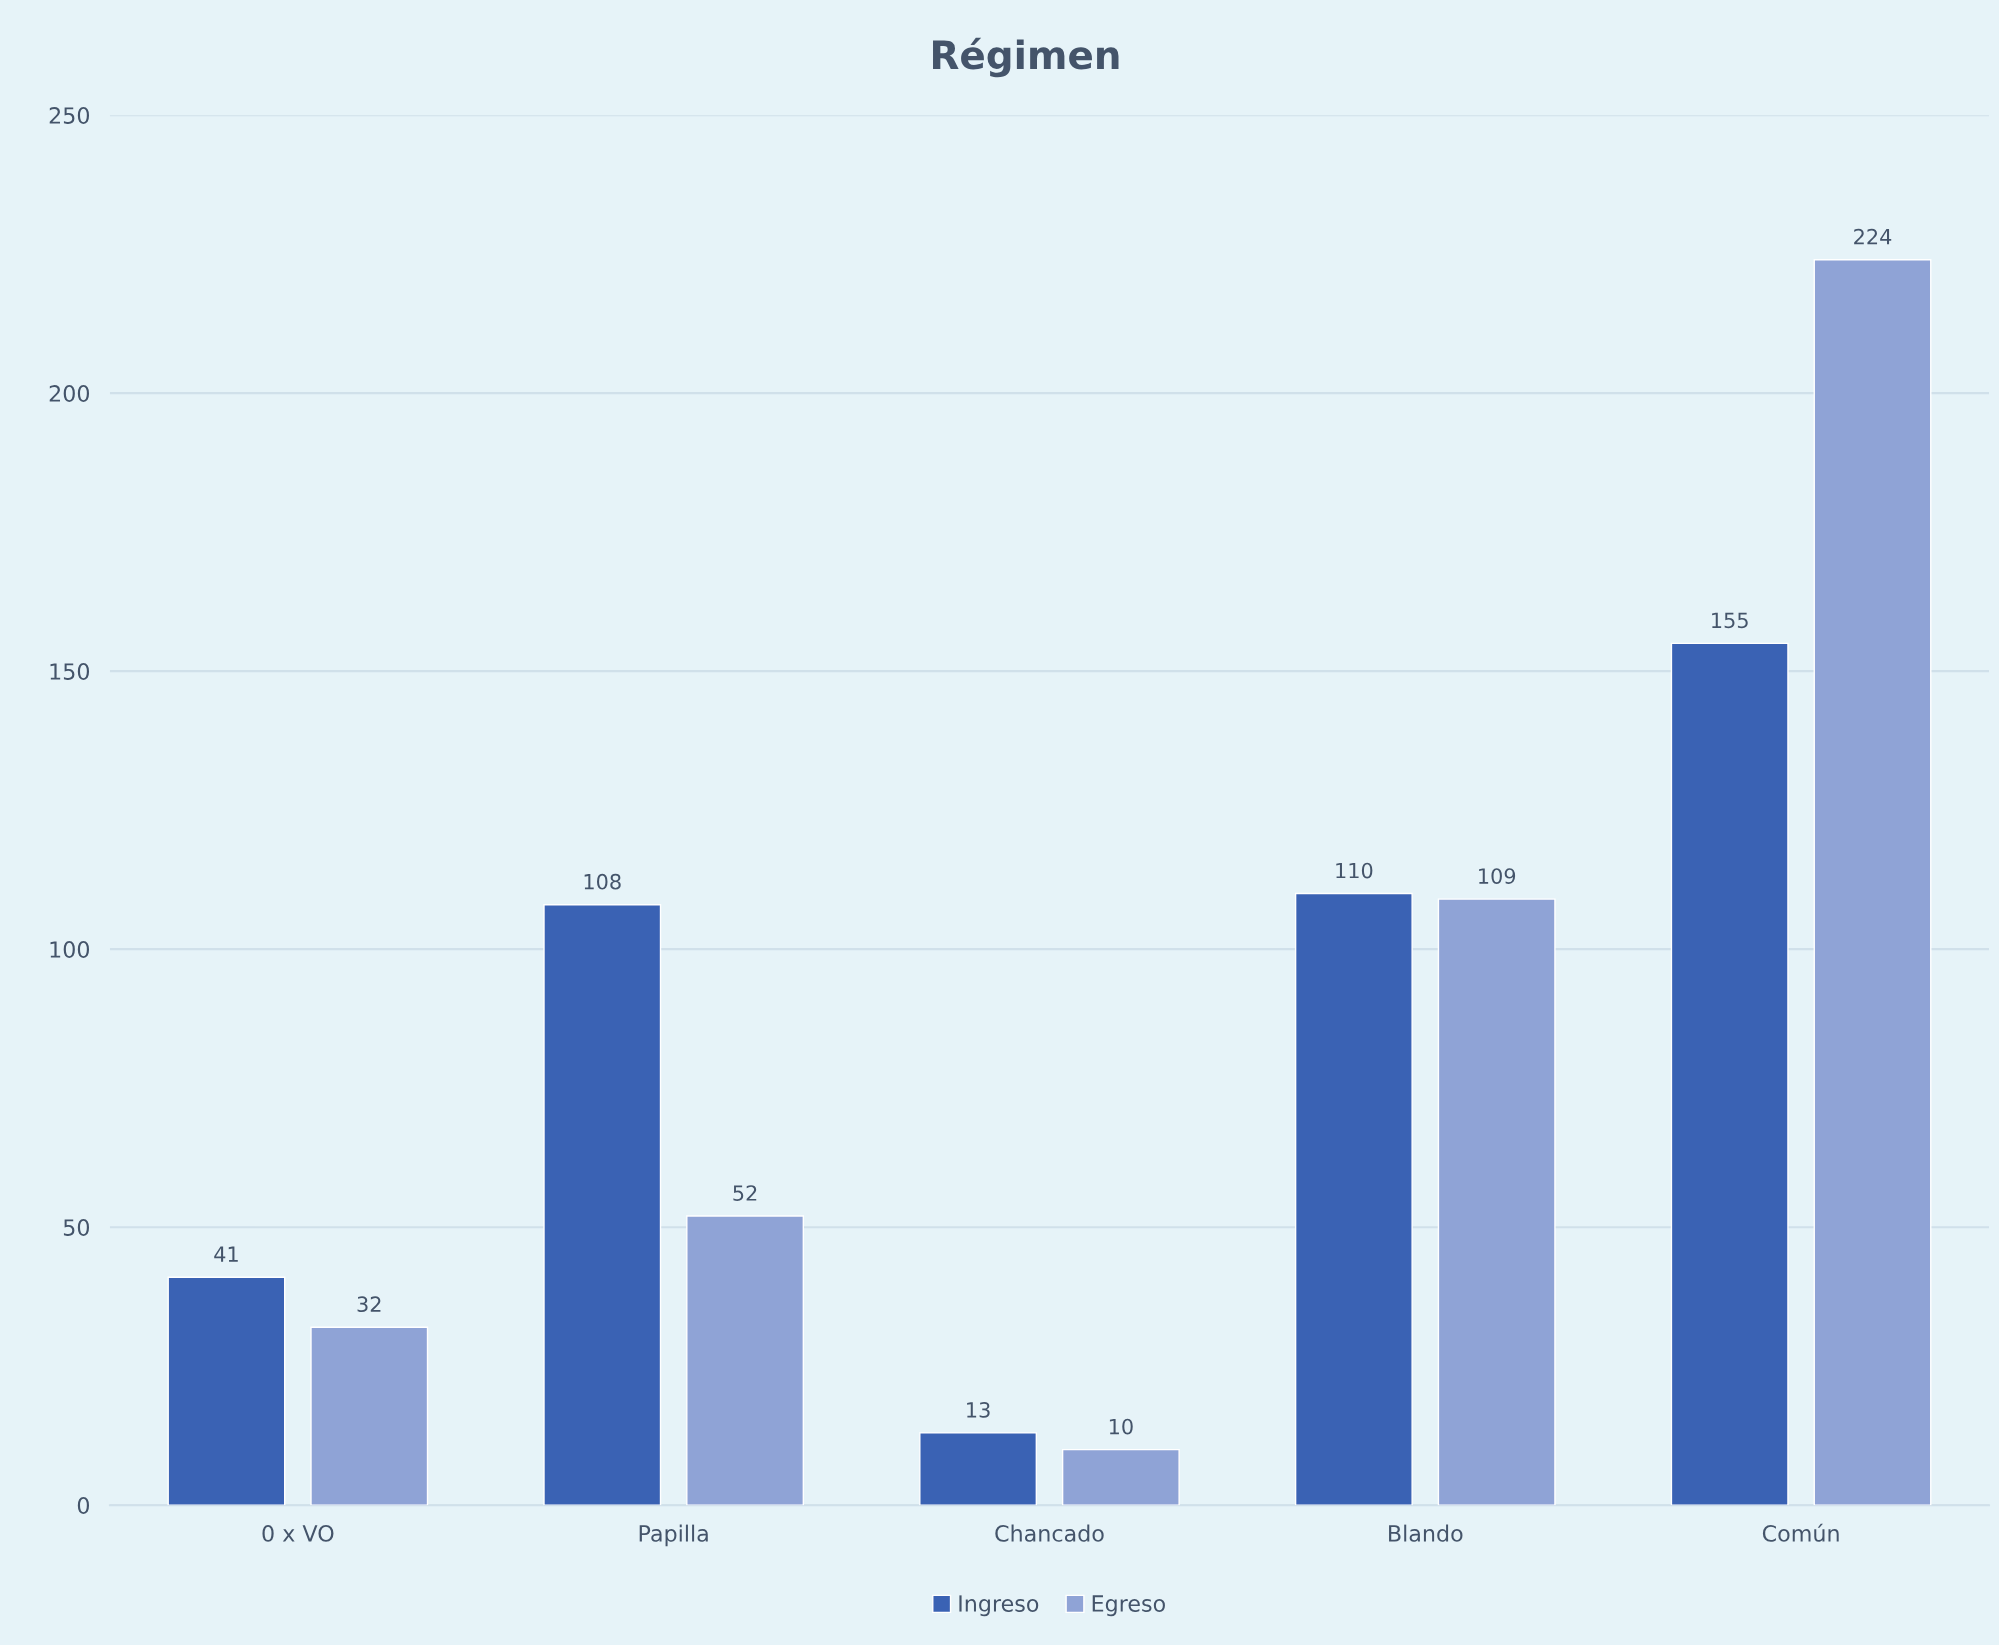 This screenshot has height=1645, width=1999. I want to click on y-tick-label: 200, so click(69, 393).